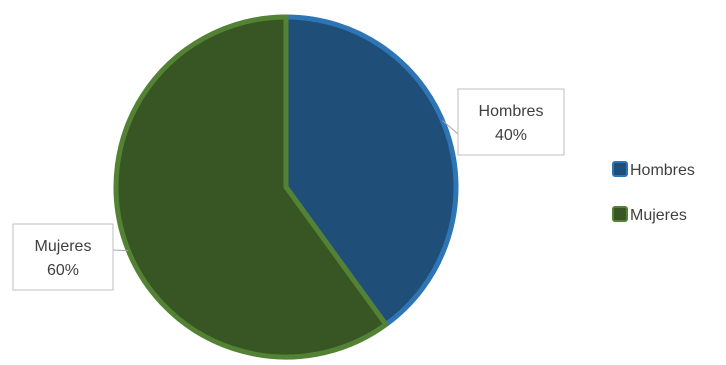 The image size is (726, 365). I want to click on data-label-mujeres: Mujeres 60%, so click(63, 257).